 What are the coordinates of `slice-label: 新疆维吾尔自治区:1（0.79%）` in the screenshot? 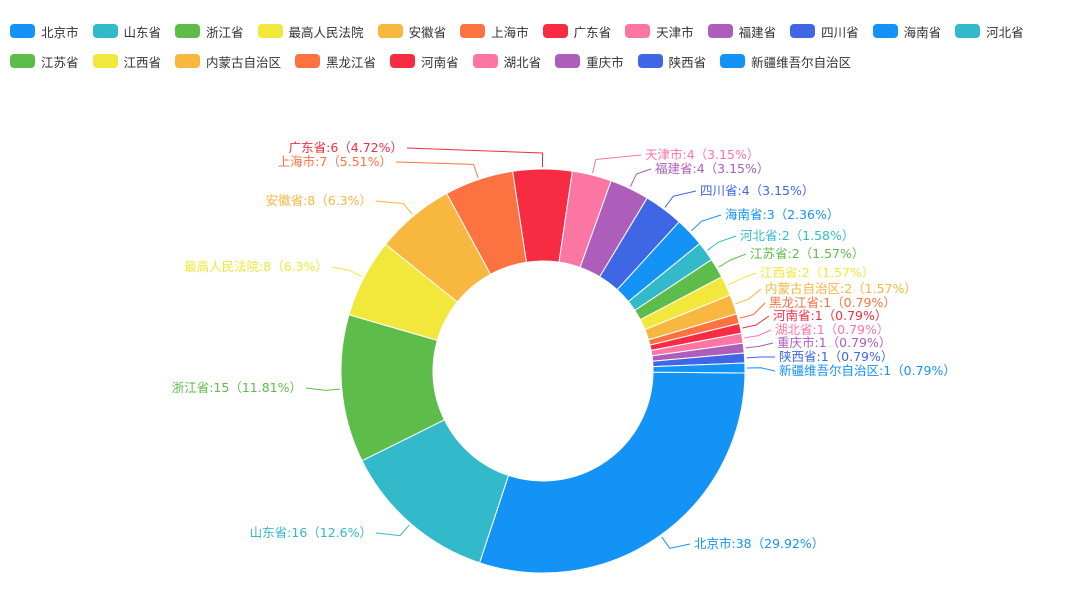 It's located at (867, 370).